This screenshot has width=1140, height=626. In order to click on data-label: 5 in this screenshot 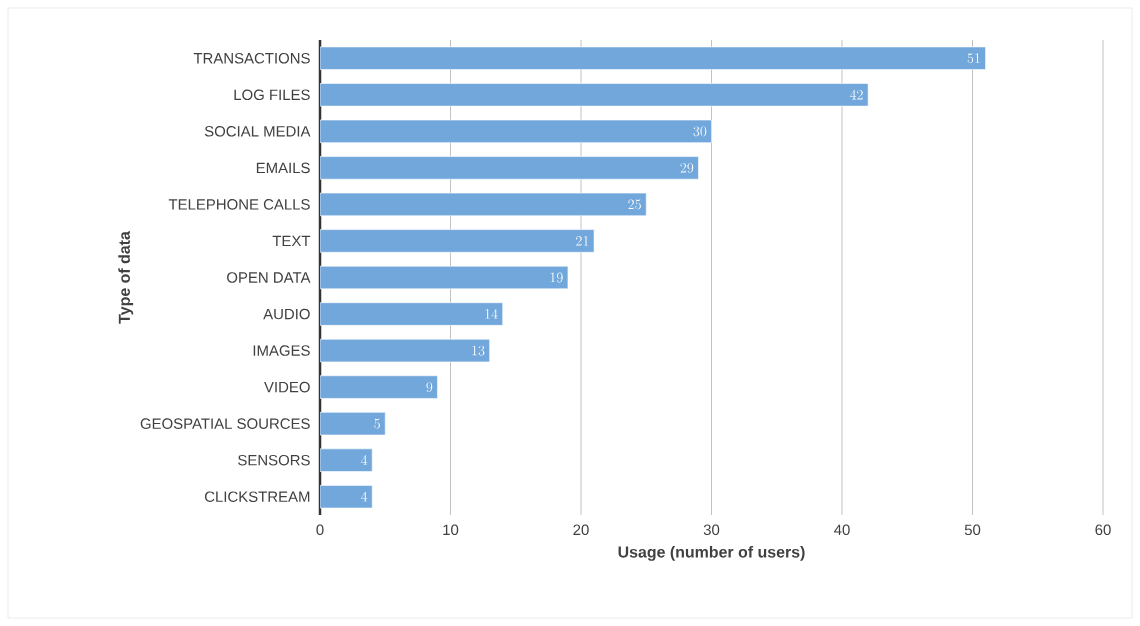, I will do `click(377, 423)`.